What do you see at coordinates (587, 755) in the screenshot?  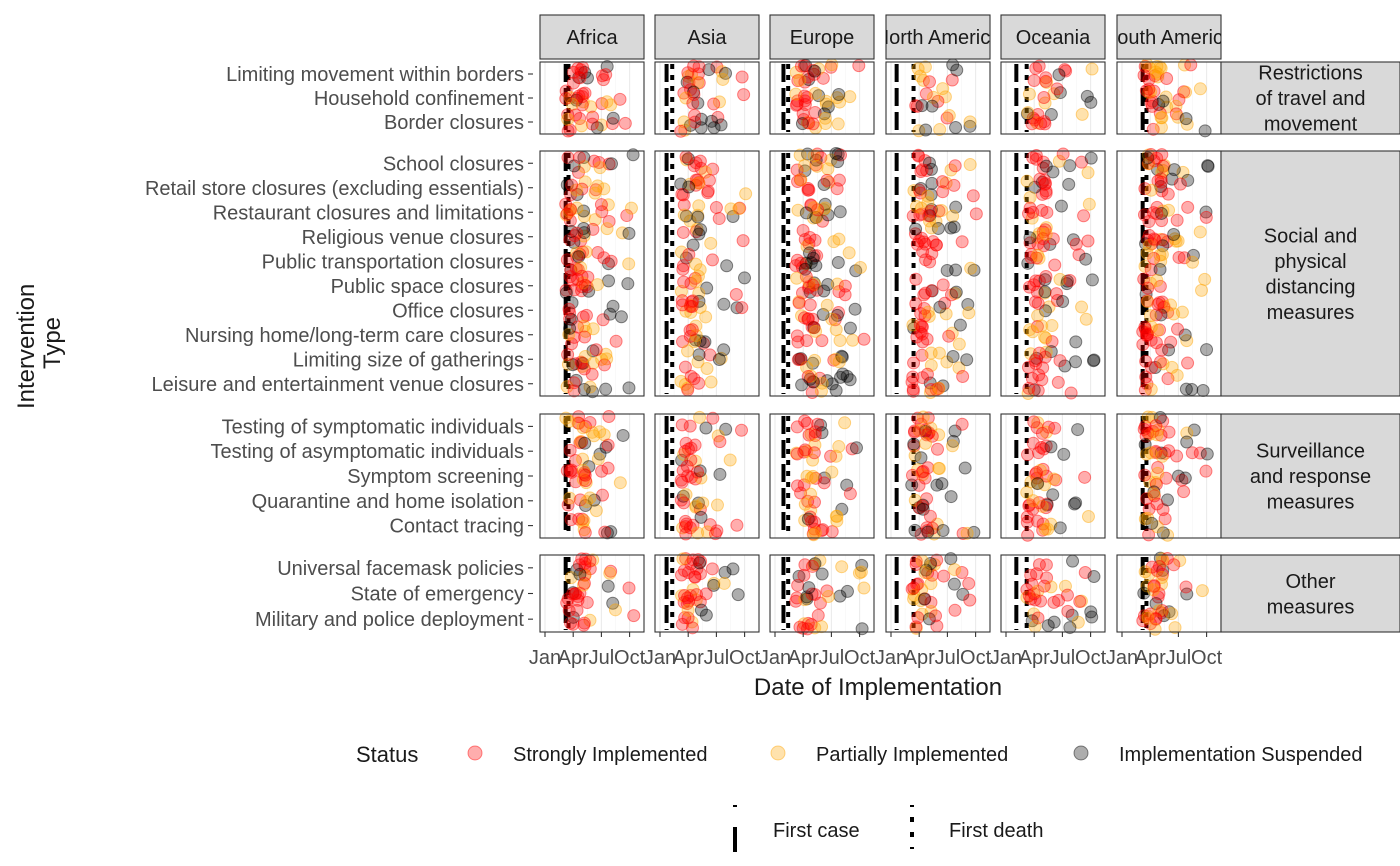 I see `legend-item-status-0: Strongly Implemented` at bounding box center [587, 755].